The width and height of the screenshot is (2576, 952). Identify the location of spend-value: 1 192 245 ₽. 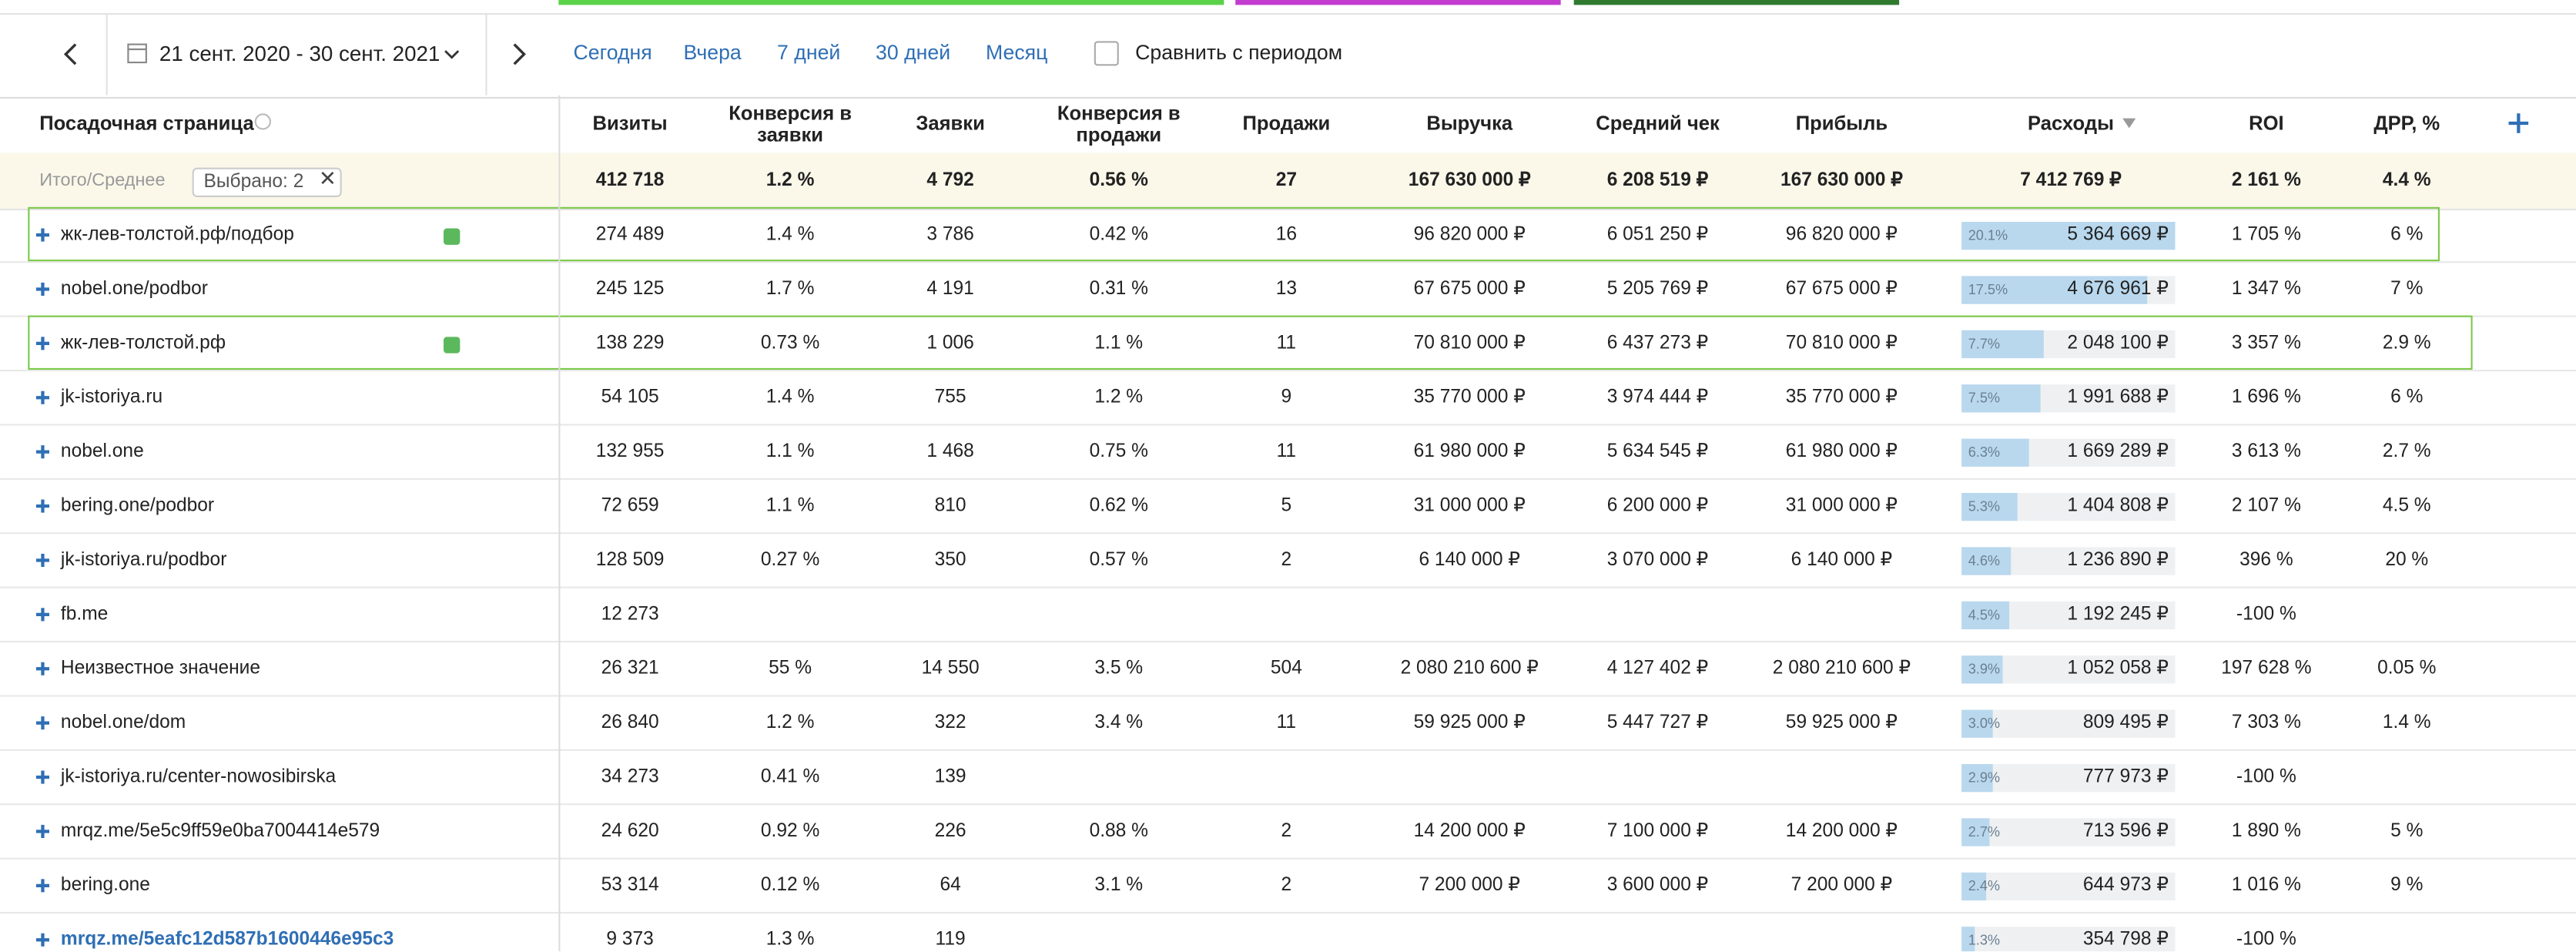
(2118, 615).